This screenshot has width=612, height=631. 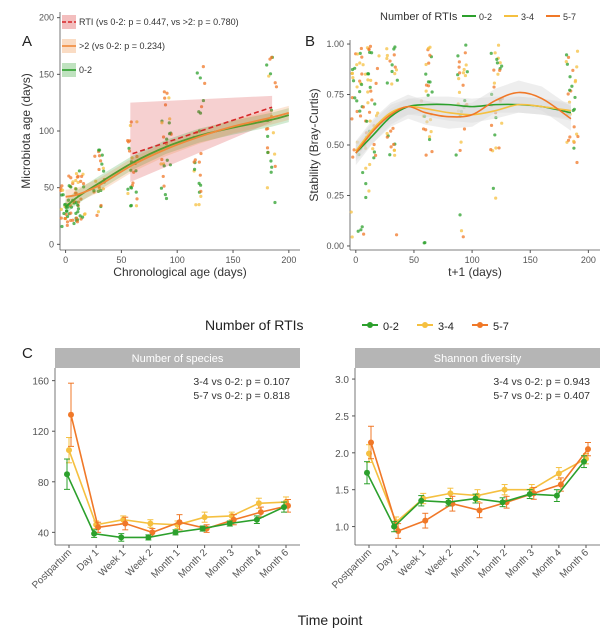 What do you see at coordinates (330, 620) in the screenshot?
I see `x-axis-title-c: Time point` at bounding box center [330, 620].